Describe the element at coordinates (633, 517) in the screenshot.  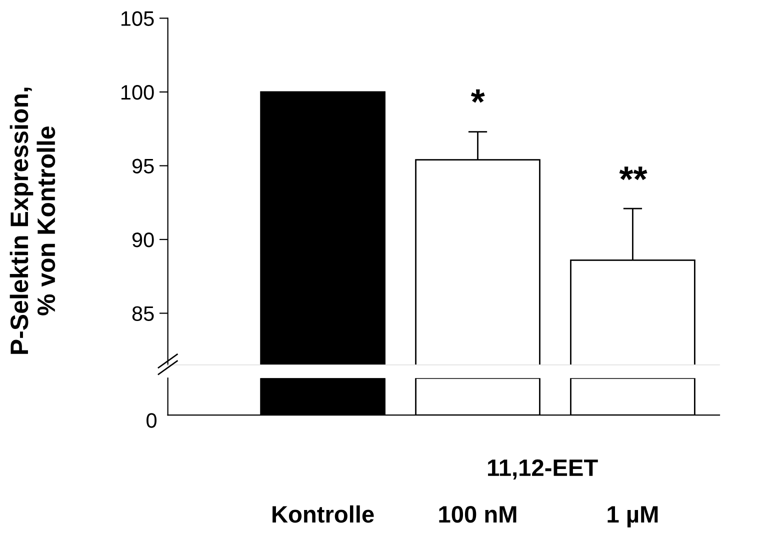
I see `x-tick-label: 1 µM` at that location.